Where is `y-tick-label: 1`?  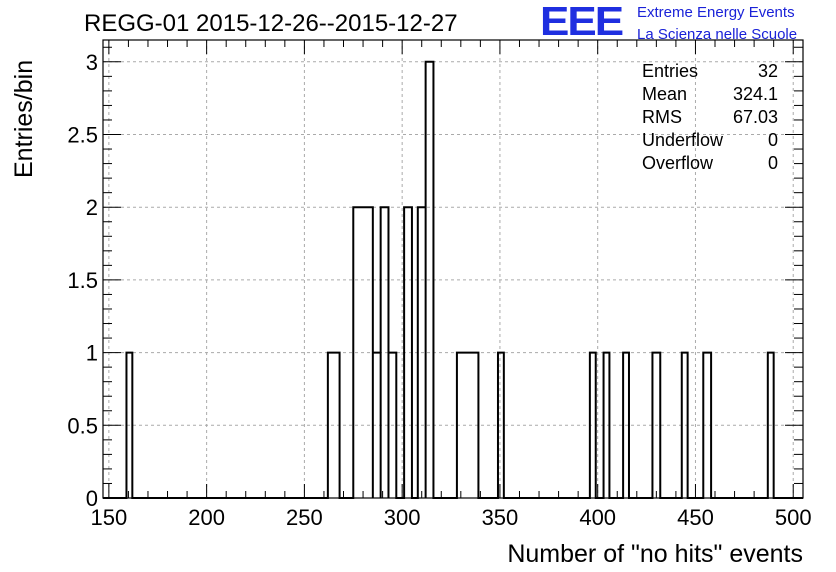
y-tick-label: 1 is located at coordinates (92, 353).